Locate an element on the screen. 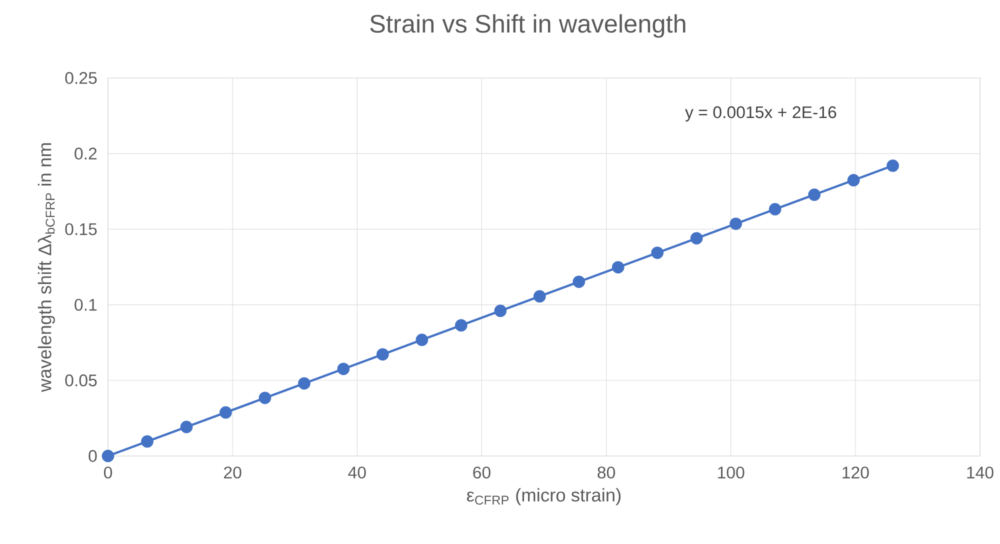 Image resolution: width=1000 pixels, height=544 pixels. x-tick-label: 20 is located at coordinates (233, 472).